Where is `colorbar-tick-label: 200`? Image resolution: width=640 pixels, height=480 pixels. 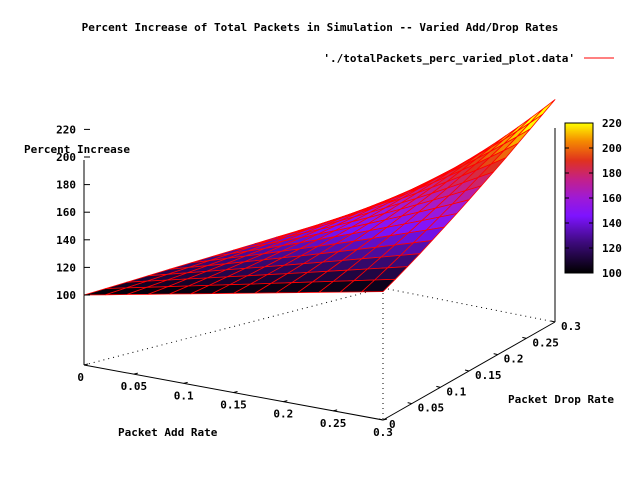
colorbar-tick-label: 200 is located at coordinates (612, 148).